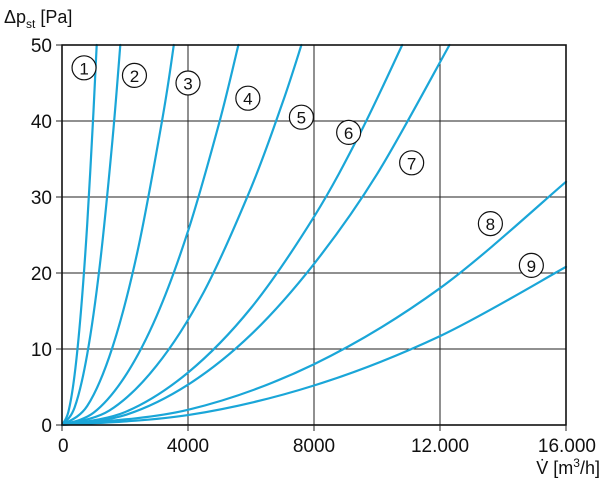 The image size is (600, 498). I want to click on curve-marker-6: 6, so click(349, 132).